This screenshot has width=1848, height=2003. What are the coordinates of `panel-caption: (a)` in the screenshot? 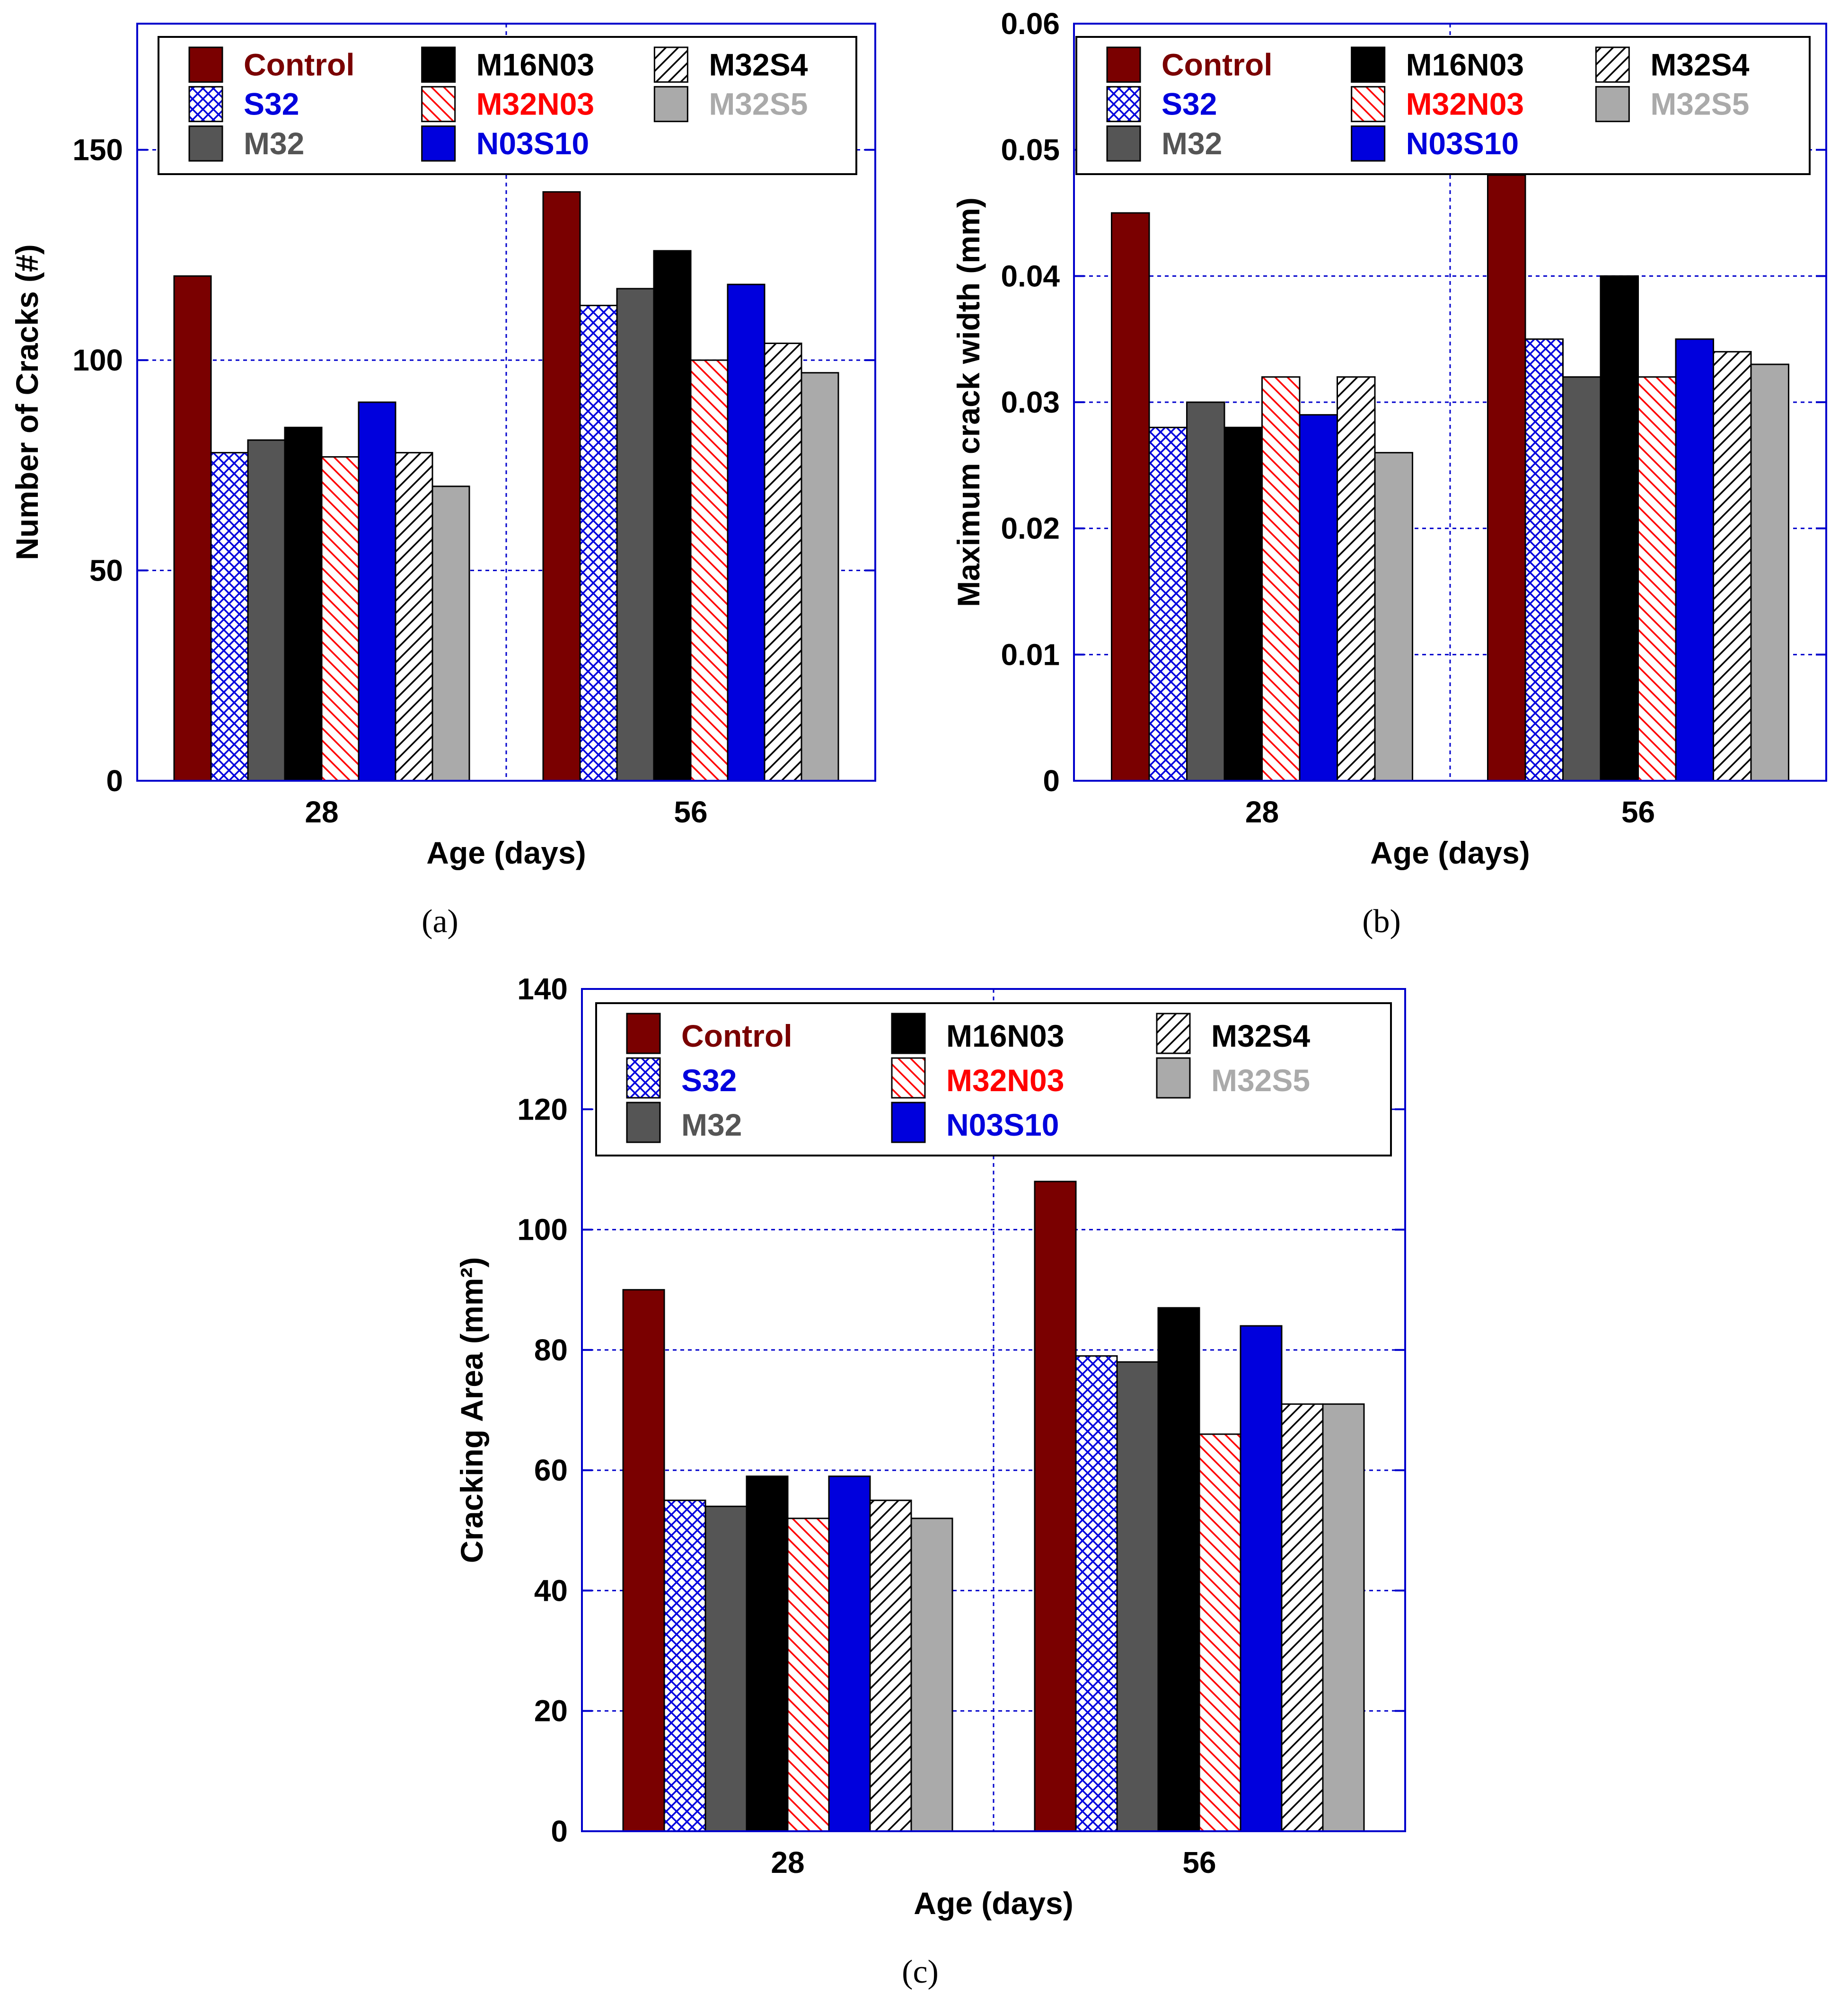 It's located at (440, 921).